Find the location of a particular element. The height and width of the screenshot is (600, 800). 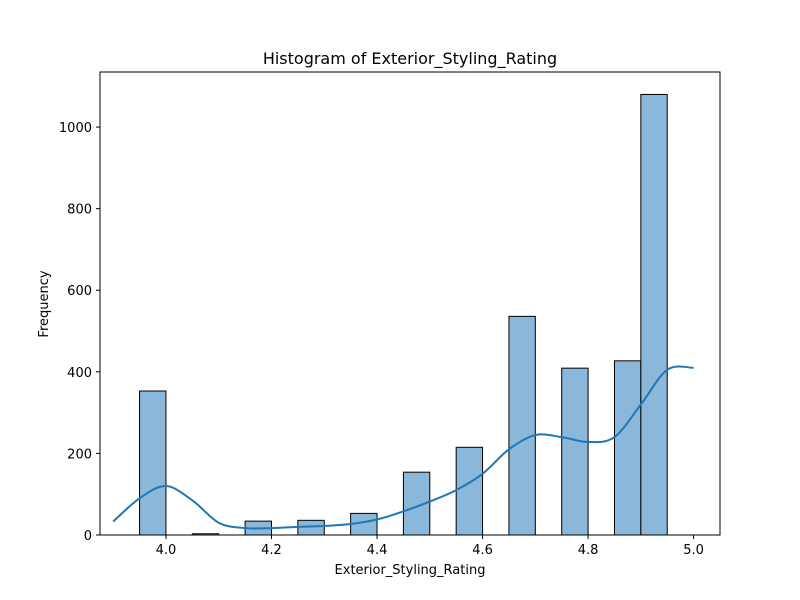

x-tick-label: 4.6 is located at coordinates (482, 550).